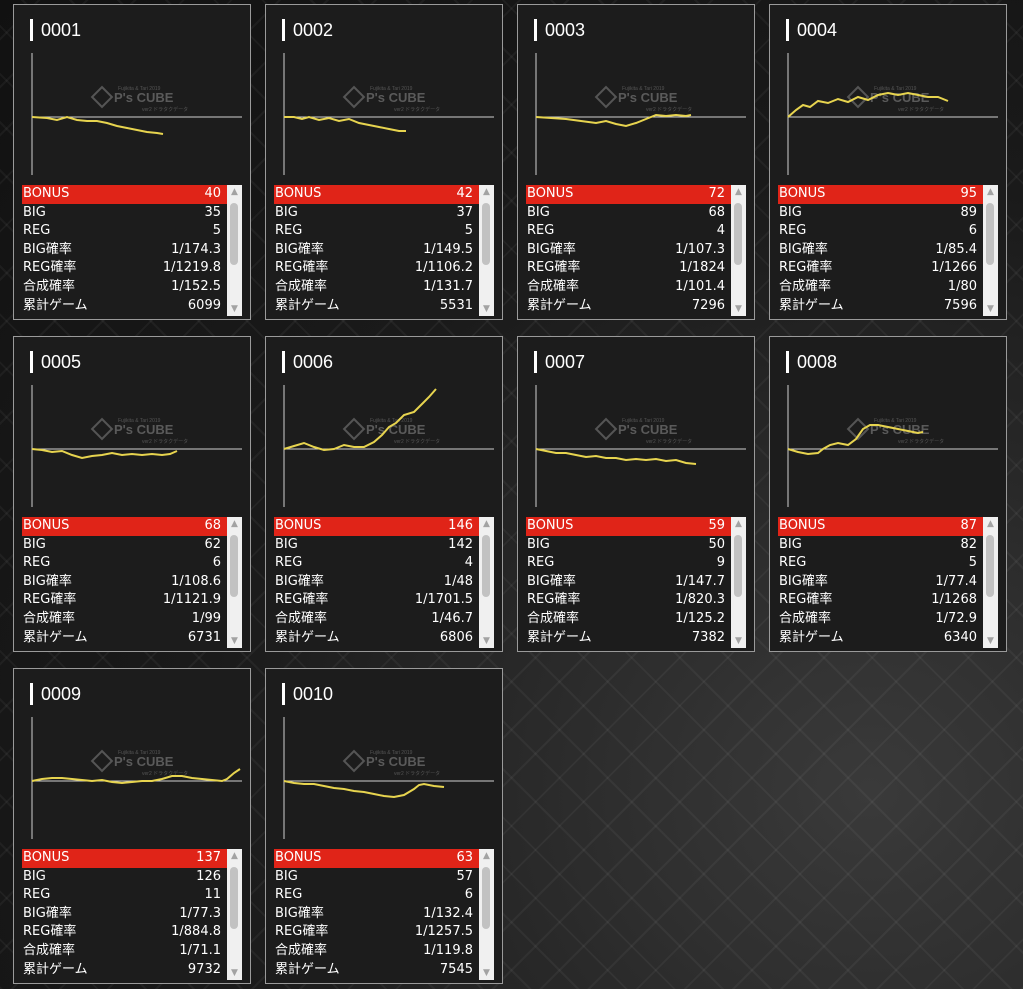  Describe the element at coordinates (307, 30) in the screenshot. I see `machine-number: 0002` at that location.